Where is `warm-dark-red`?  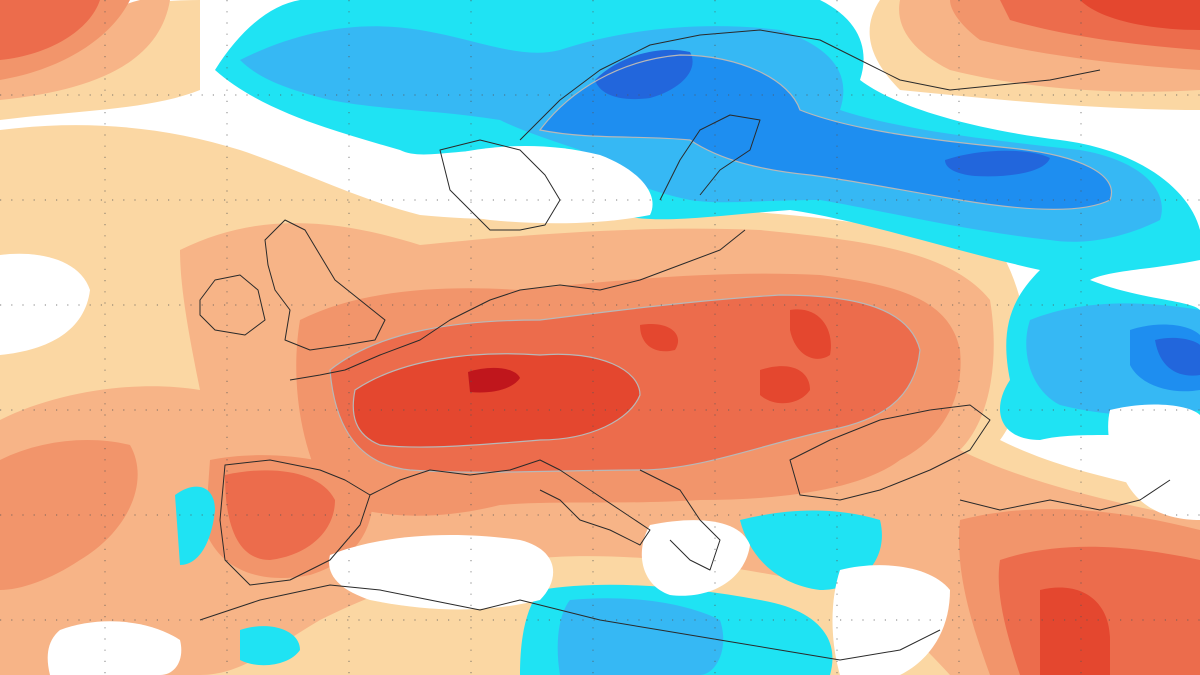 warm-dark-red is located at coordinates (494, 380).